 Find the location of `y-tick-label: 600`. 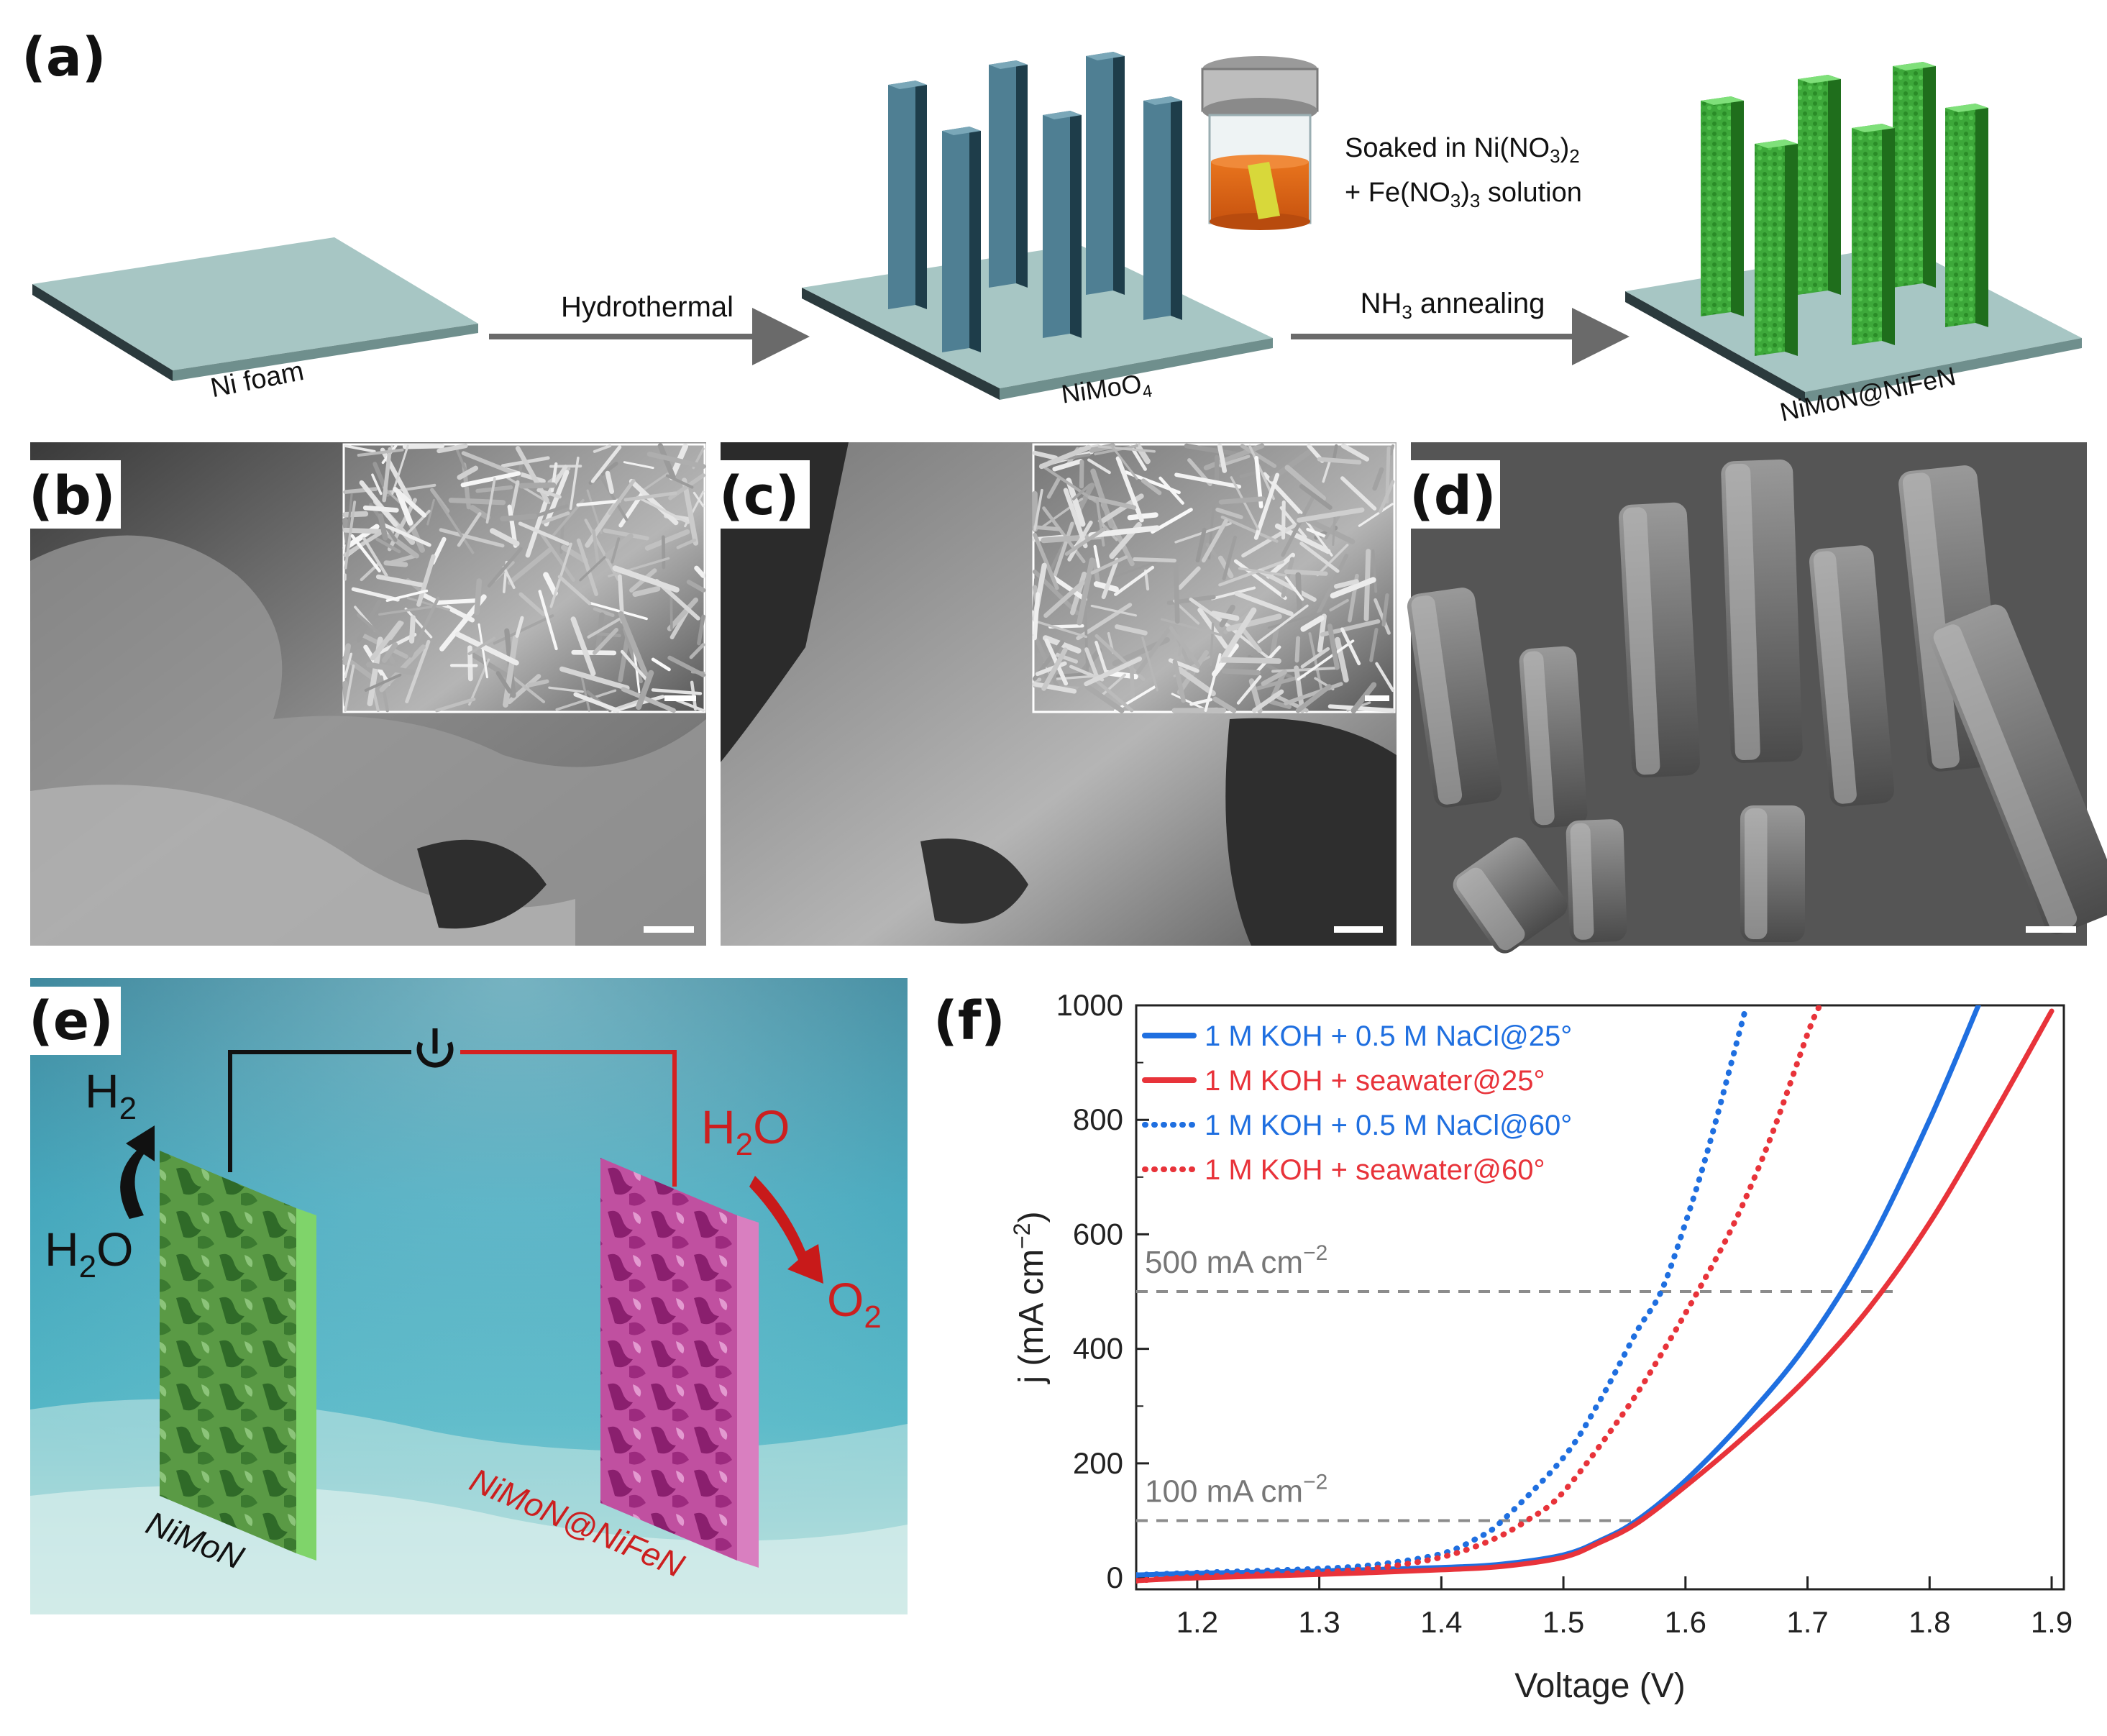

y-tick-label: 600 is located at coordinates (1098, 1234).